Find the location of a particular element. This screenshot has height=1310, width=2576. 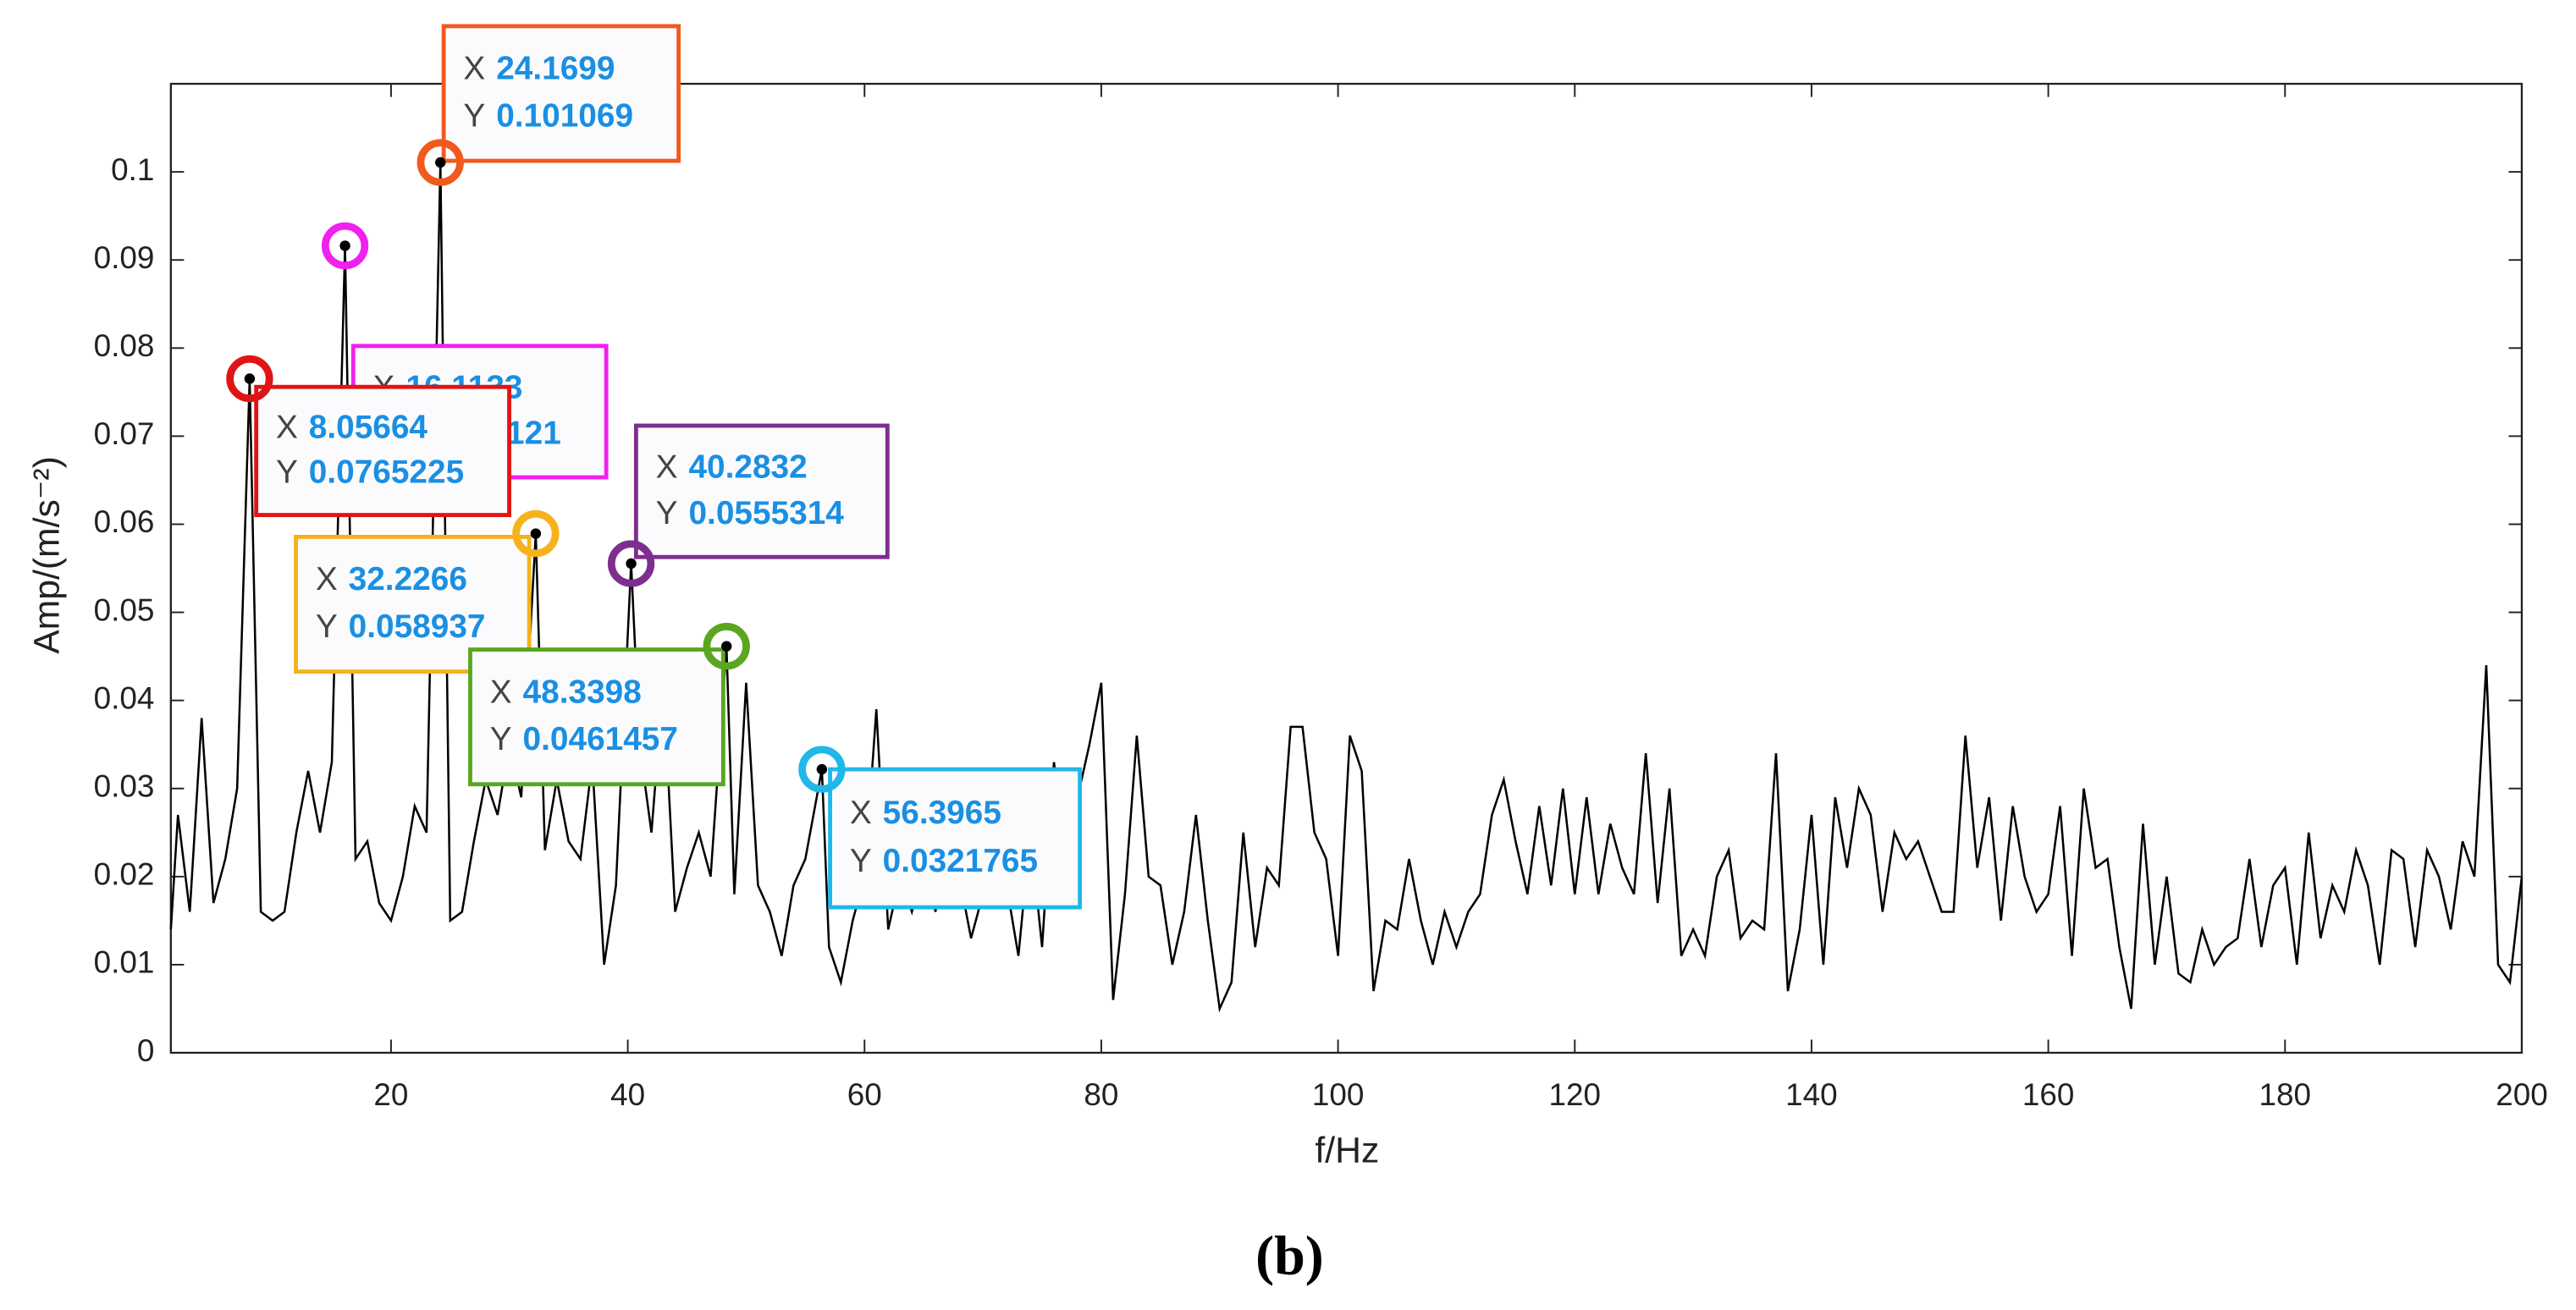

x-tick-label: 60 is located at coordinates (865, 1094).